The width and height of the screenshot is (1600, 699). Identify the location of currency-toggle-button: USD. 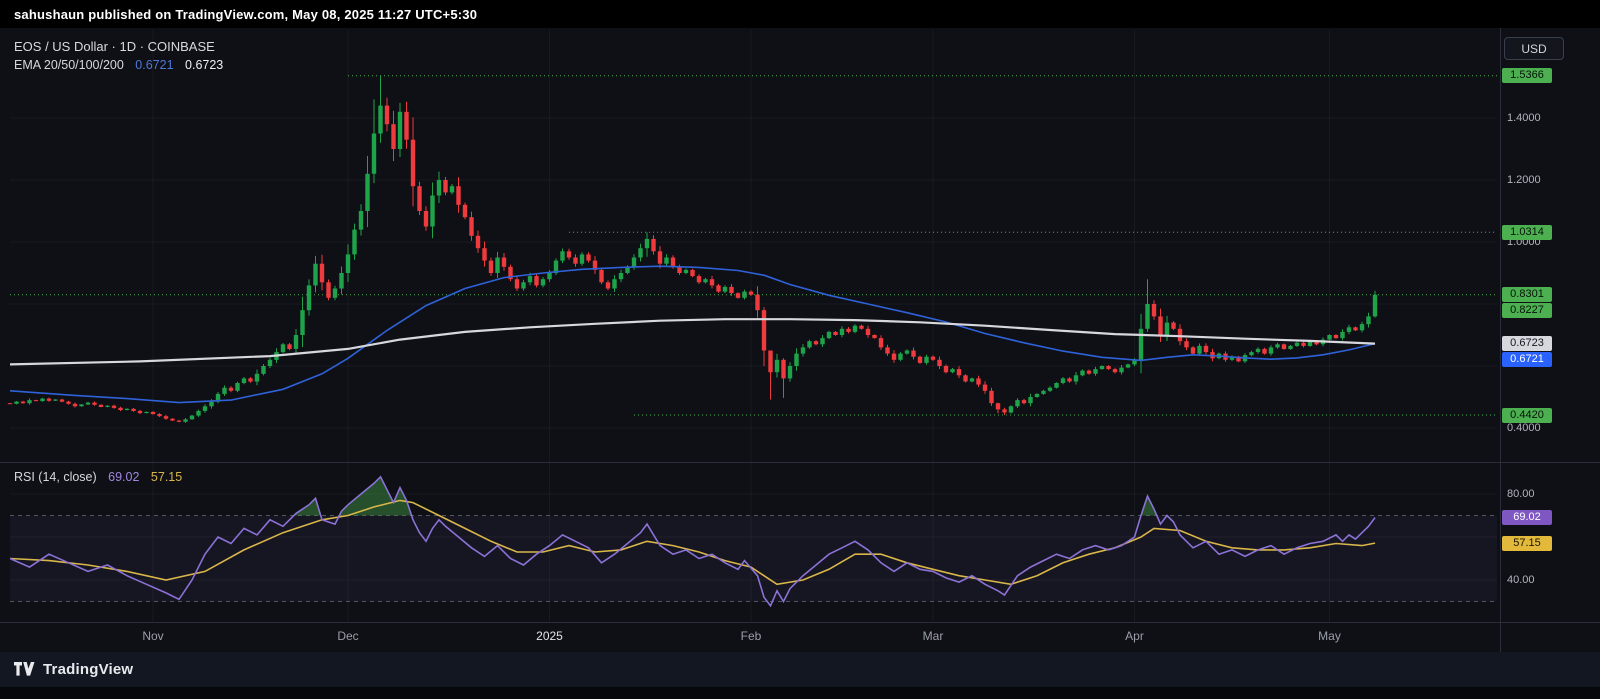
(1534, 48).